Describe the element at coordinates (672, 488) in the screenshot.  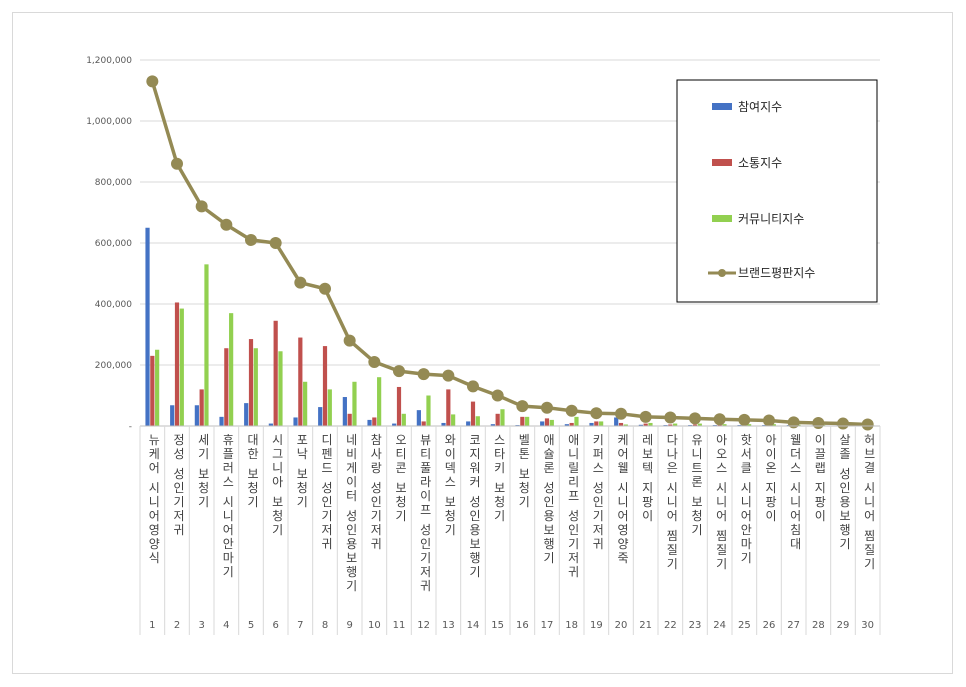
I see `category-label-char: 시` at that location.